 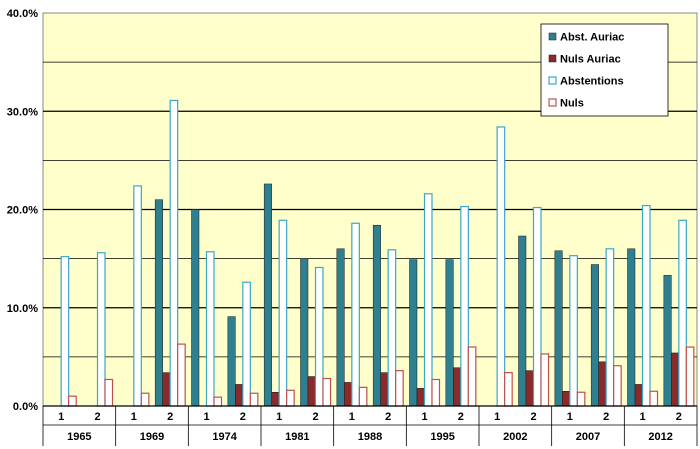 I want to click on group-label: 1965, so click(x=79, y=437).